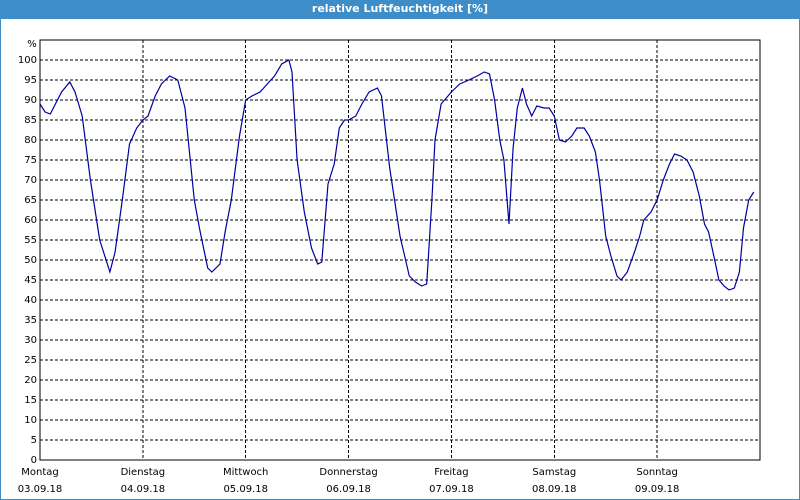  I want to click on y-tick-label: 95, so click(30, 80).